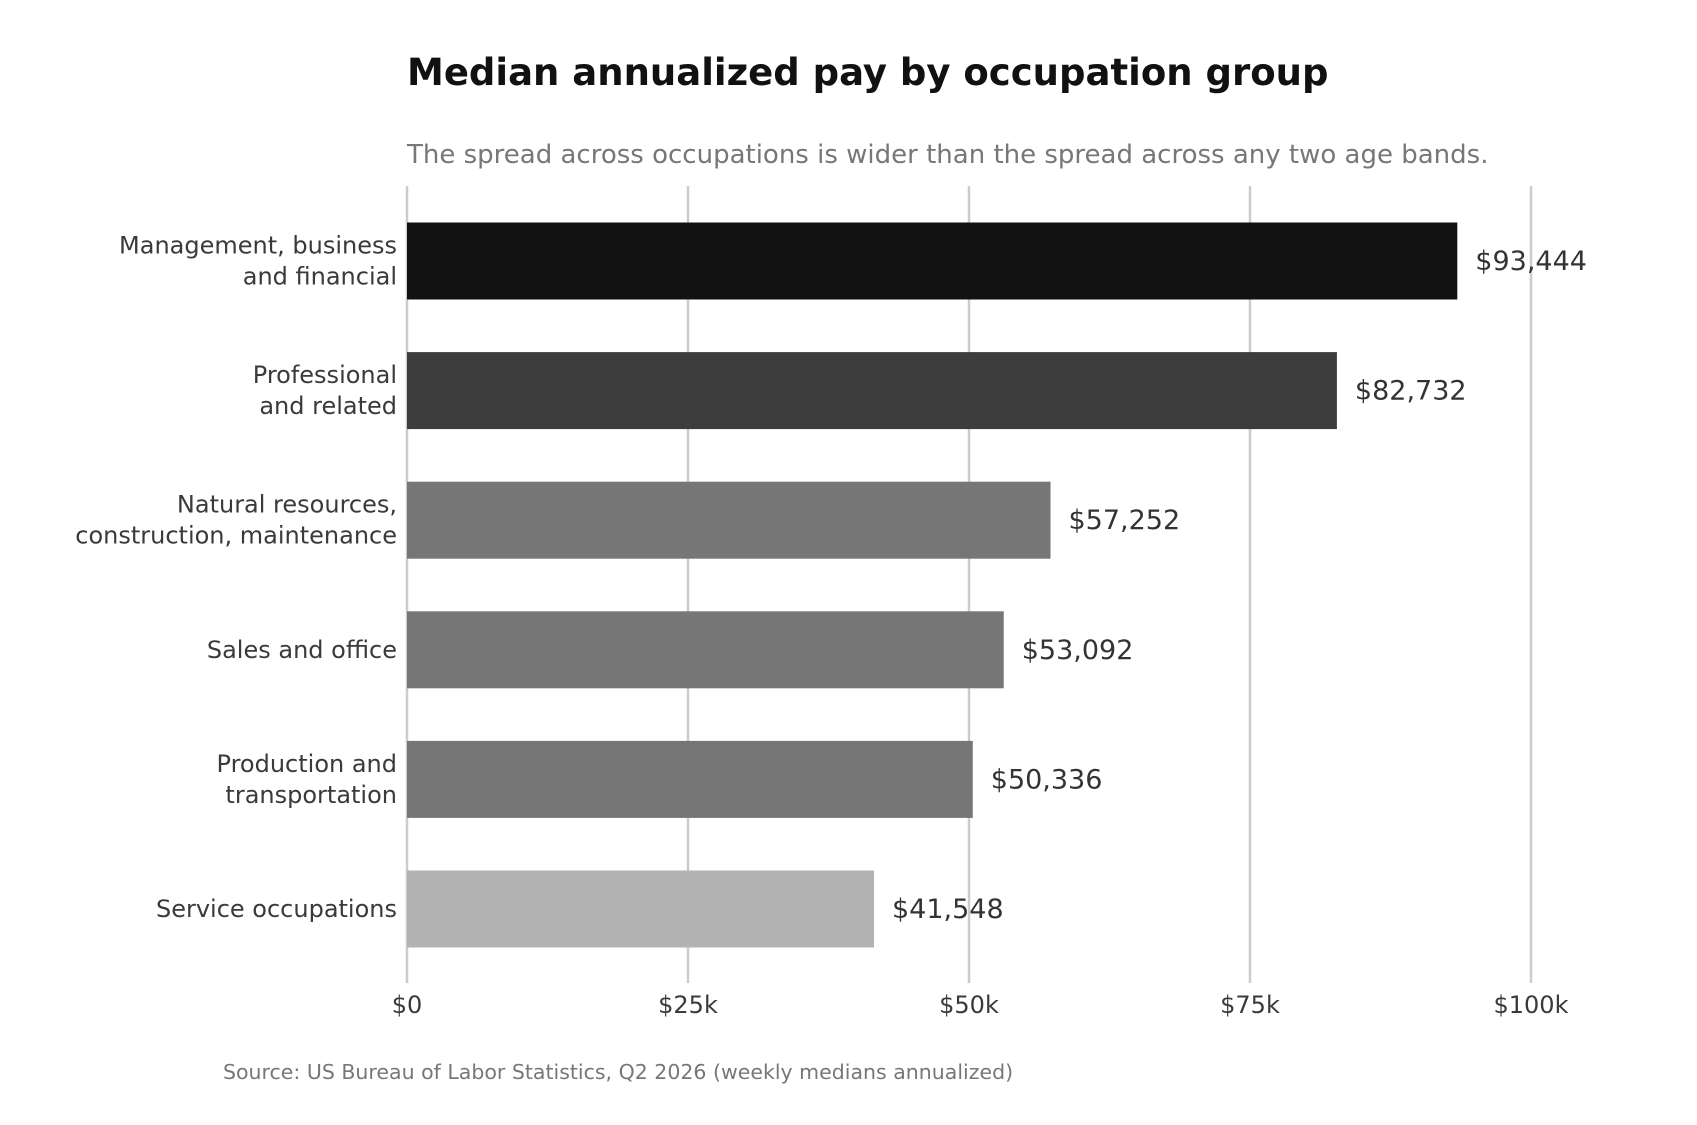  I want to click on category-label: Sales and office, so click(302, 650).